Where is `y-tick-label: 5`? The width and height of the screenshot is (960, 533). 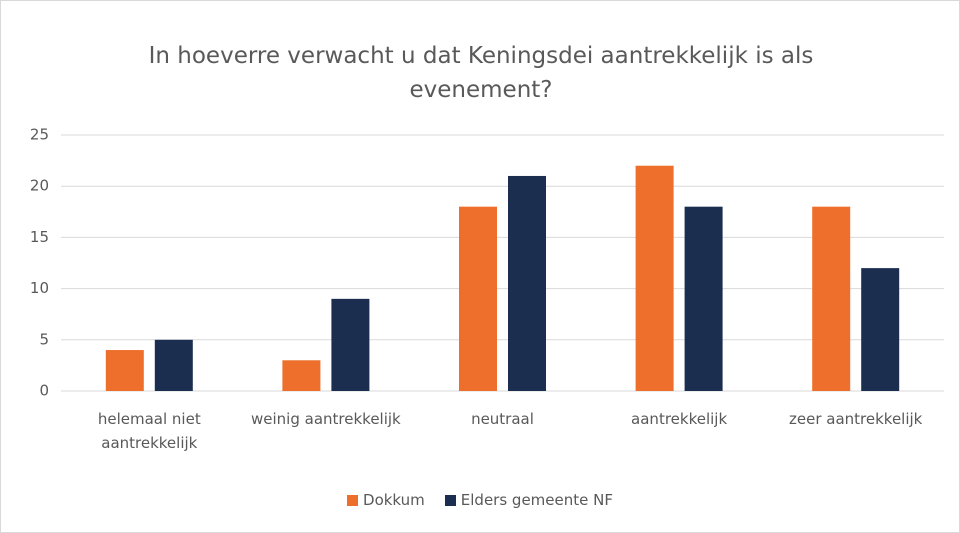
y-tick-label: 5 is located at coordinates (44, 339).